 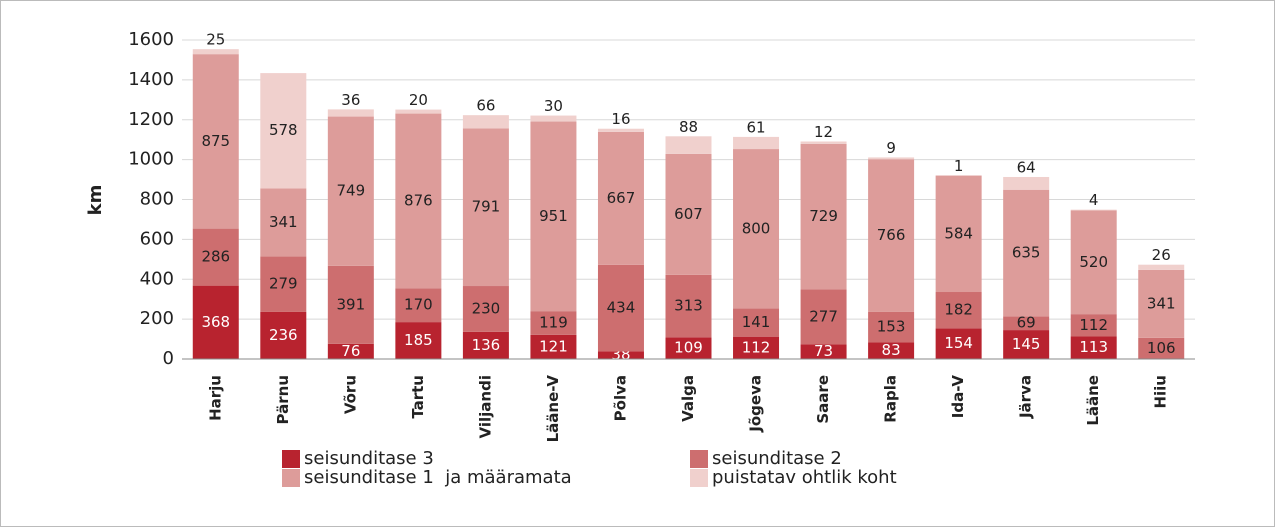 I want to click on data-label: 66, so click(x=485, y=106).